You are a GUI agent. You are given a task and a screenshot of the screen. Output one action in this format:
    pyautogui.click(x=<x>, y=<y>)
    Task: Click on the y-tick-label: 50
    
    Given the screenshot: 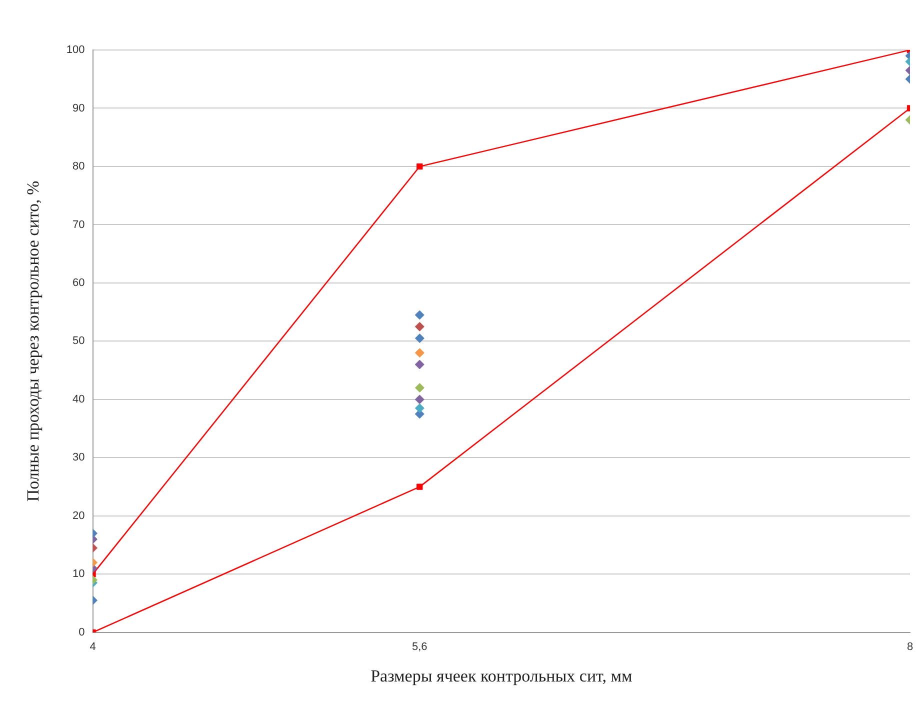 What is the action you would take?
    pyautogui.click(x=78, y=341)
    